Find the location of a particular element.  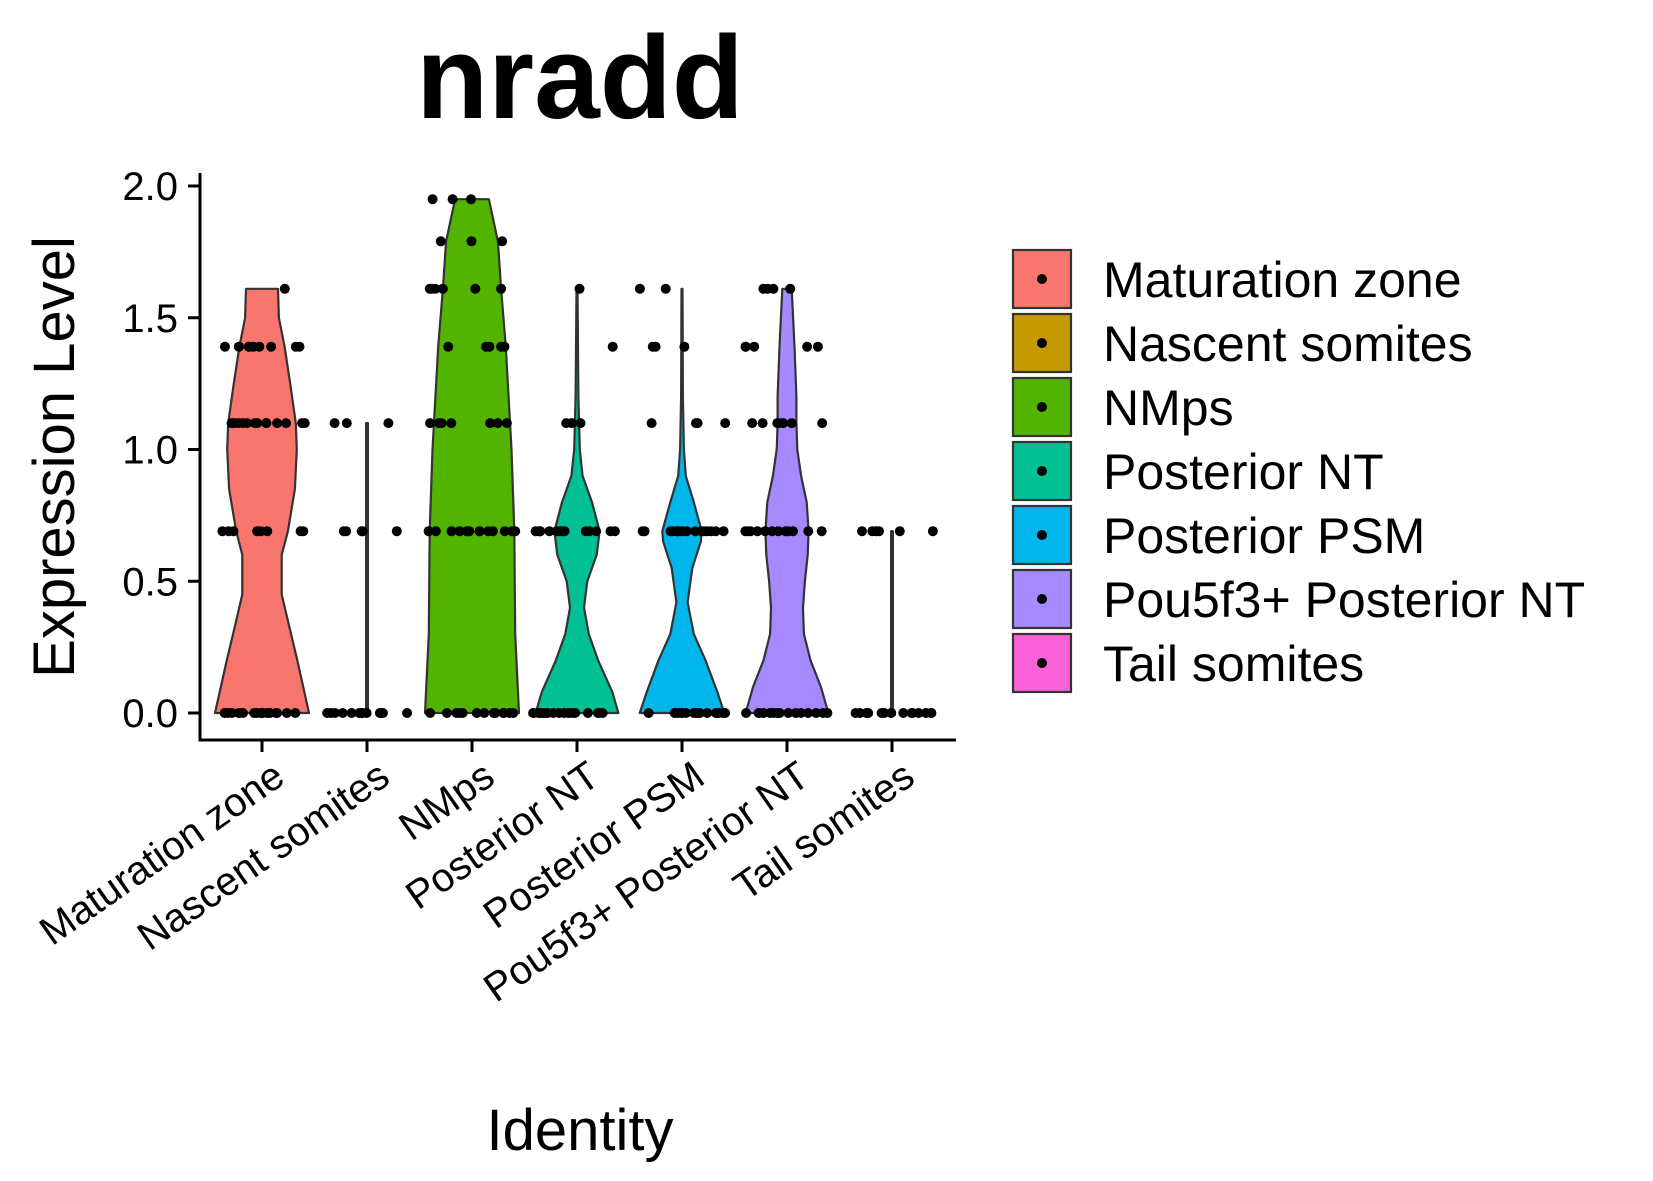

legend-label-posterior-nt: Posterior NT is located at coordinates (1243, 472).